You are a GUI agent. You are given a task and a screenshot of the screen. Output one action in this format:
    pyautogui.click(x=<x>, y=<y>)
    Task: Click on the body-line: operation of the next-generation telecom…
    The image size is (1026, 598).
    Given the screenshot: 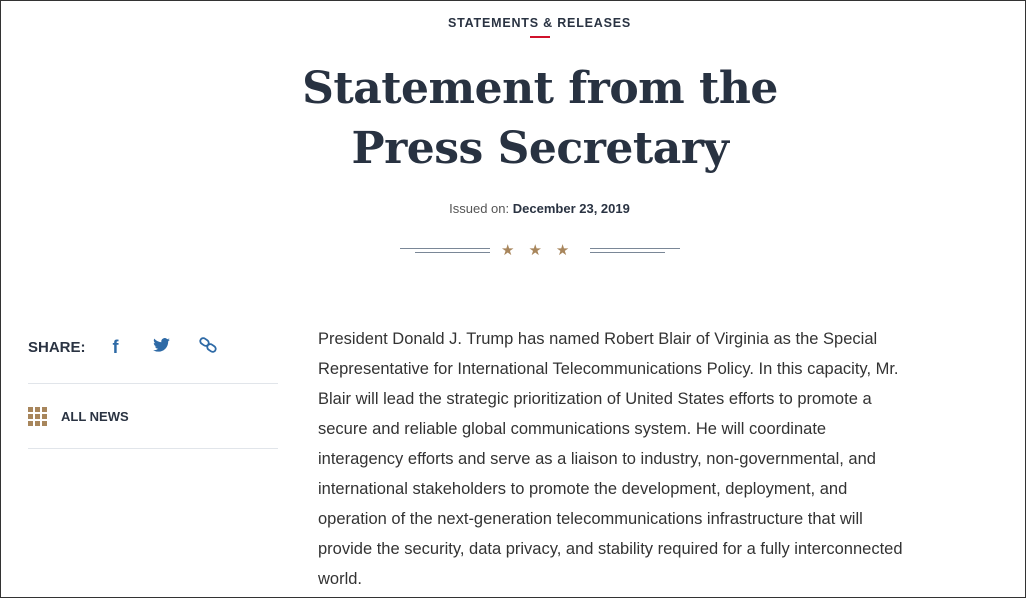 What is the action you would take?
    pyautogui.click(x=590, y=519)
    